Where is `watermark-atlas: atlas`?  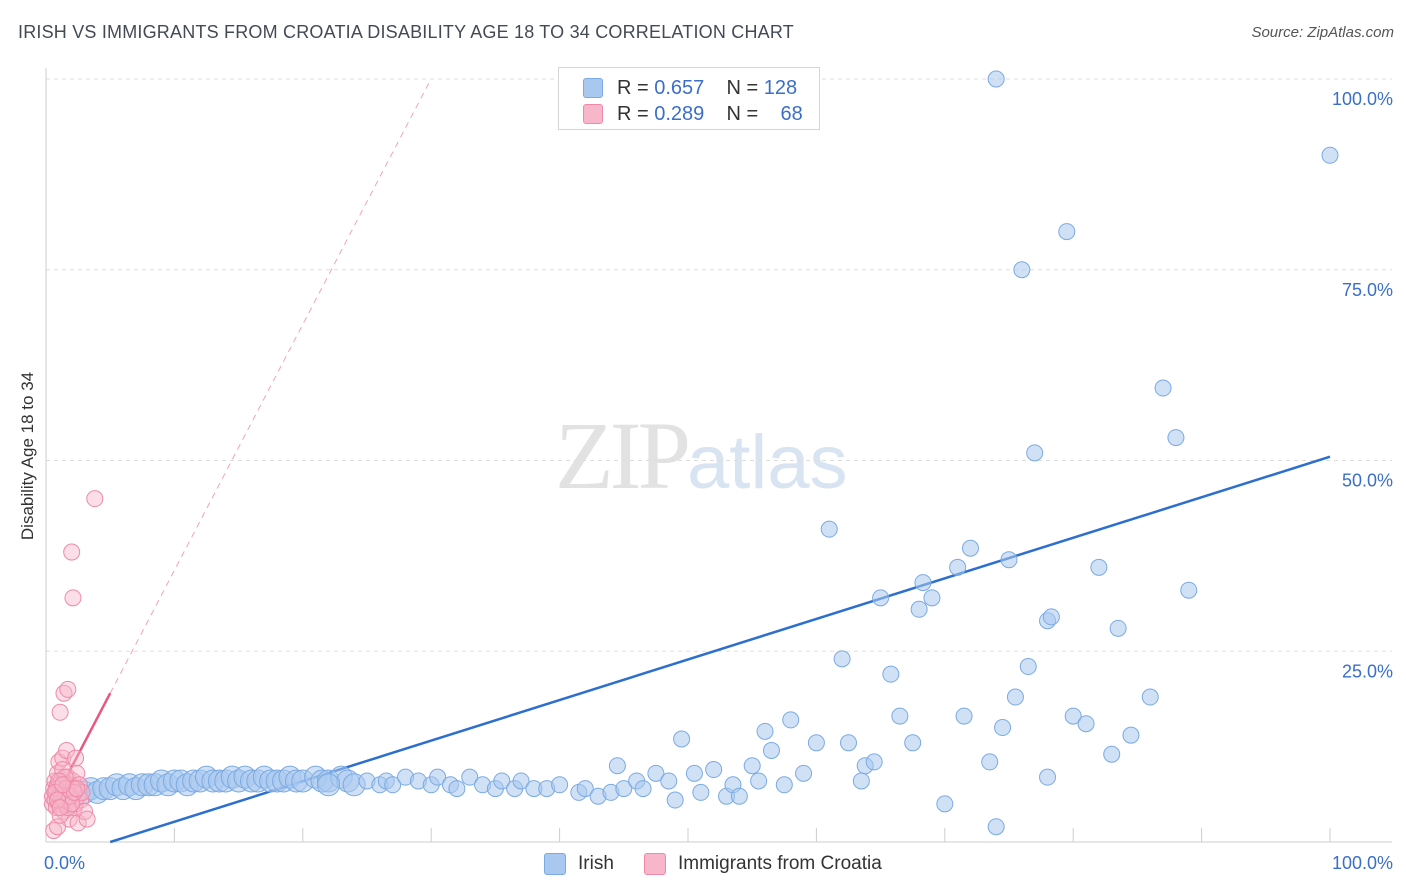
watermark-atlas: atlas is located at coordinates (767, 462).